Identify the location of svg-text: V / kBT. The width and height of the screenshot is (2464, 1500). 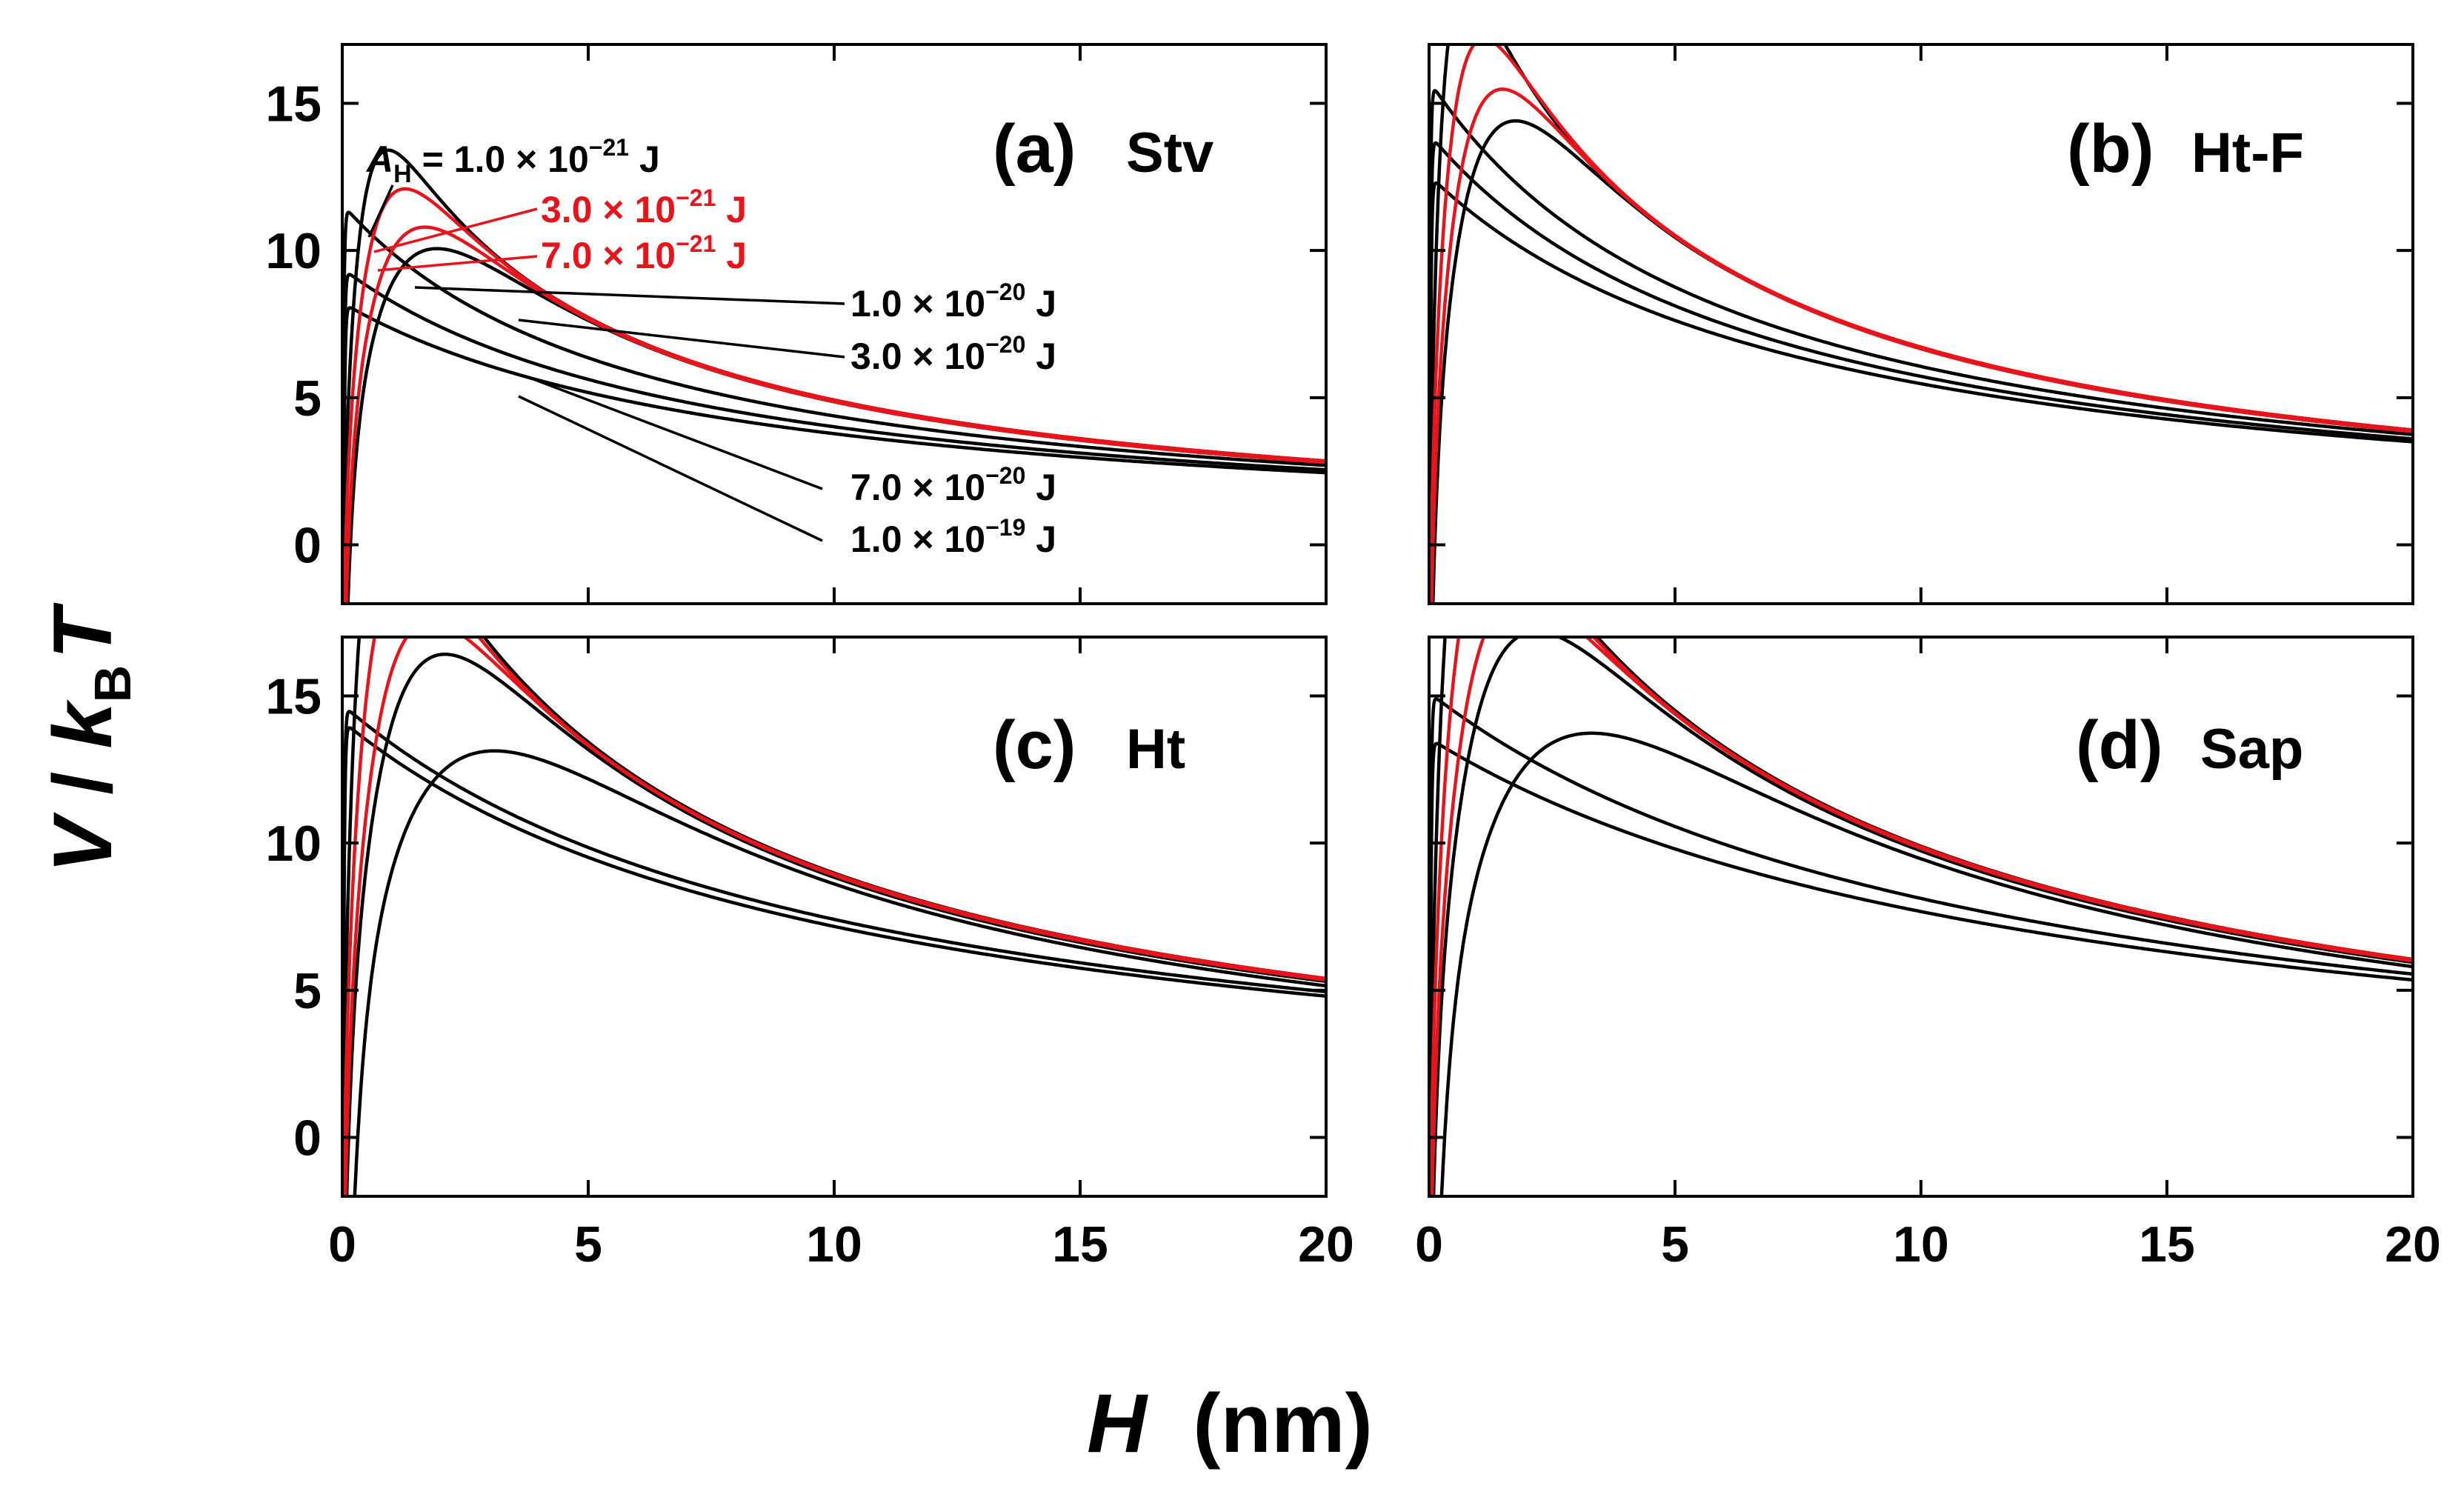
(89, 737).